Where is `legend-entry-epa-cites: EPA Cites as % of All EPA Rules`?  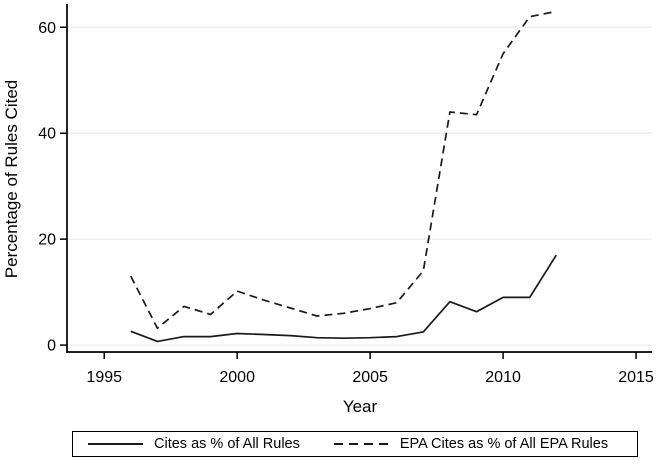
legend-entry-epa-cites: EPA Cites as % of All EPA Rules is located at coordinates (471, 444).